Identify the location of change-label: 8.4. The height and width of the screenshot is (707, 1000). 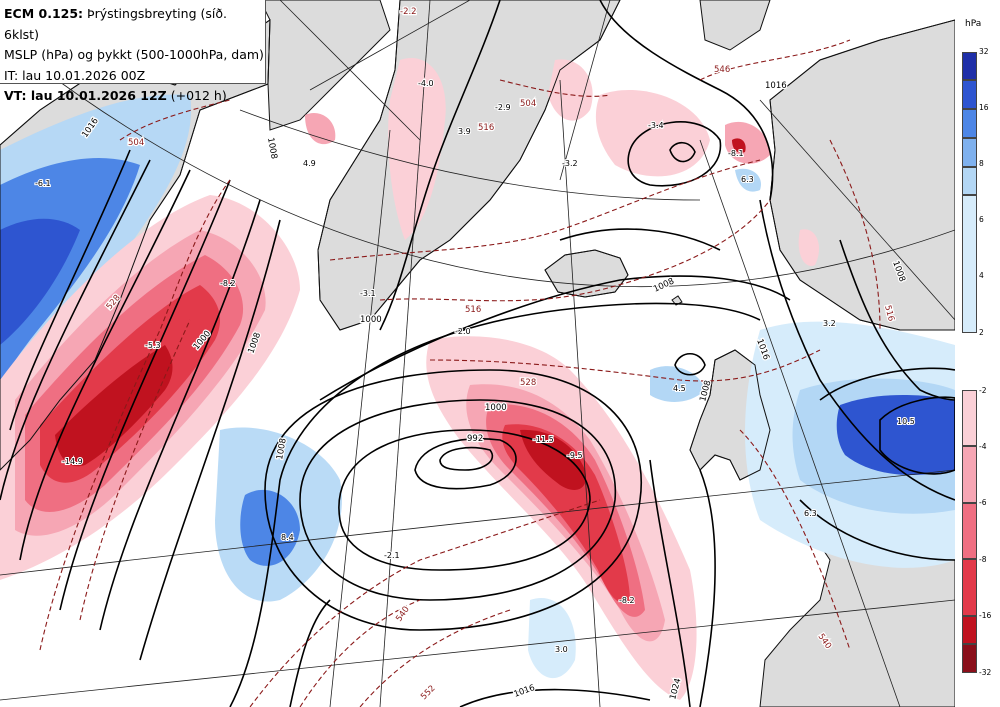
(287, 537).